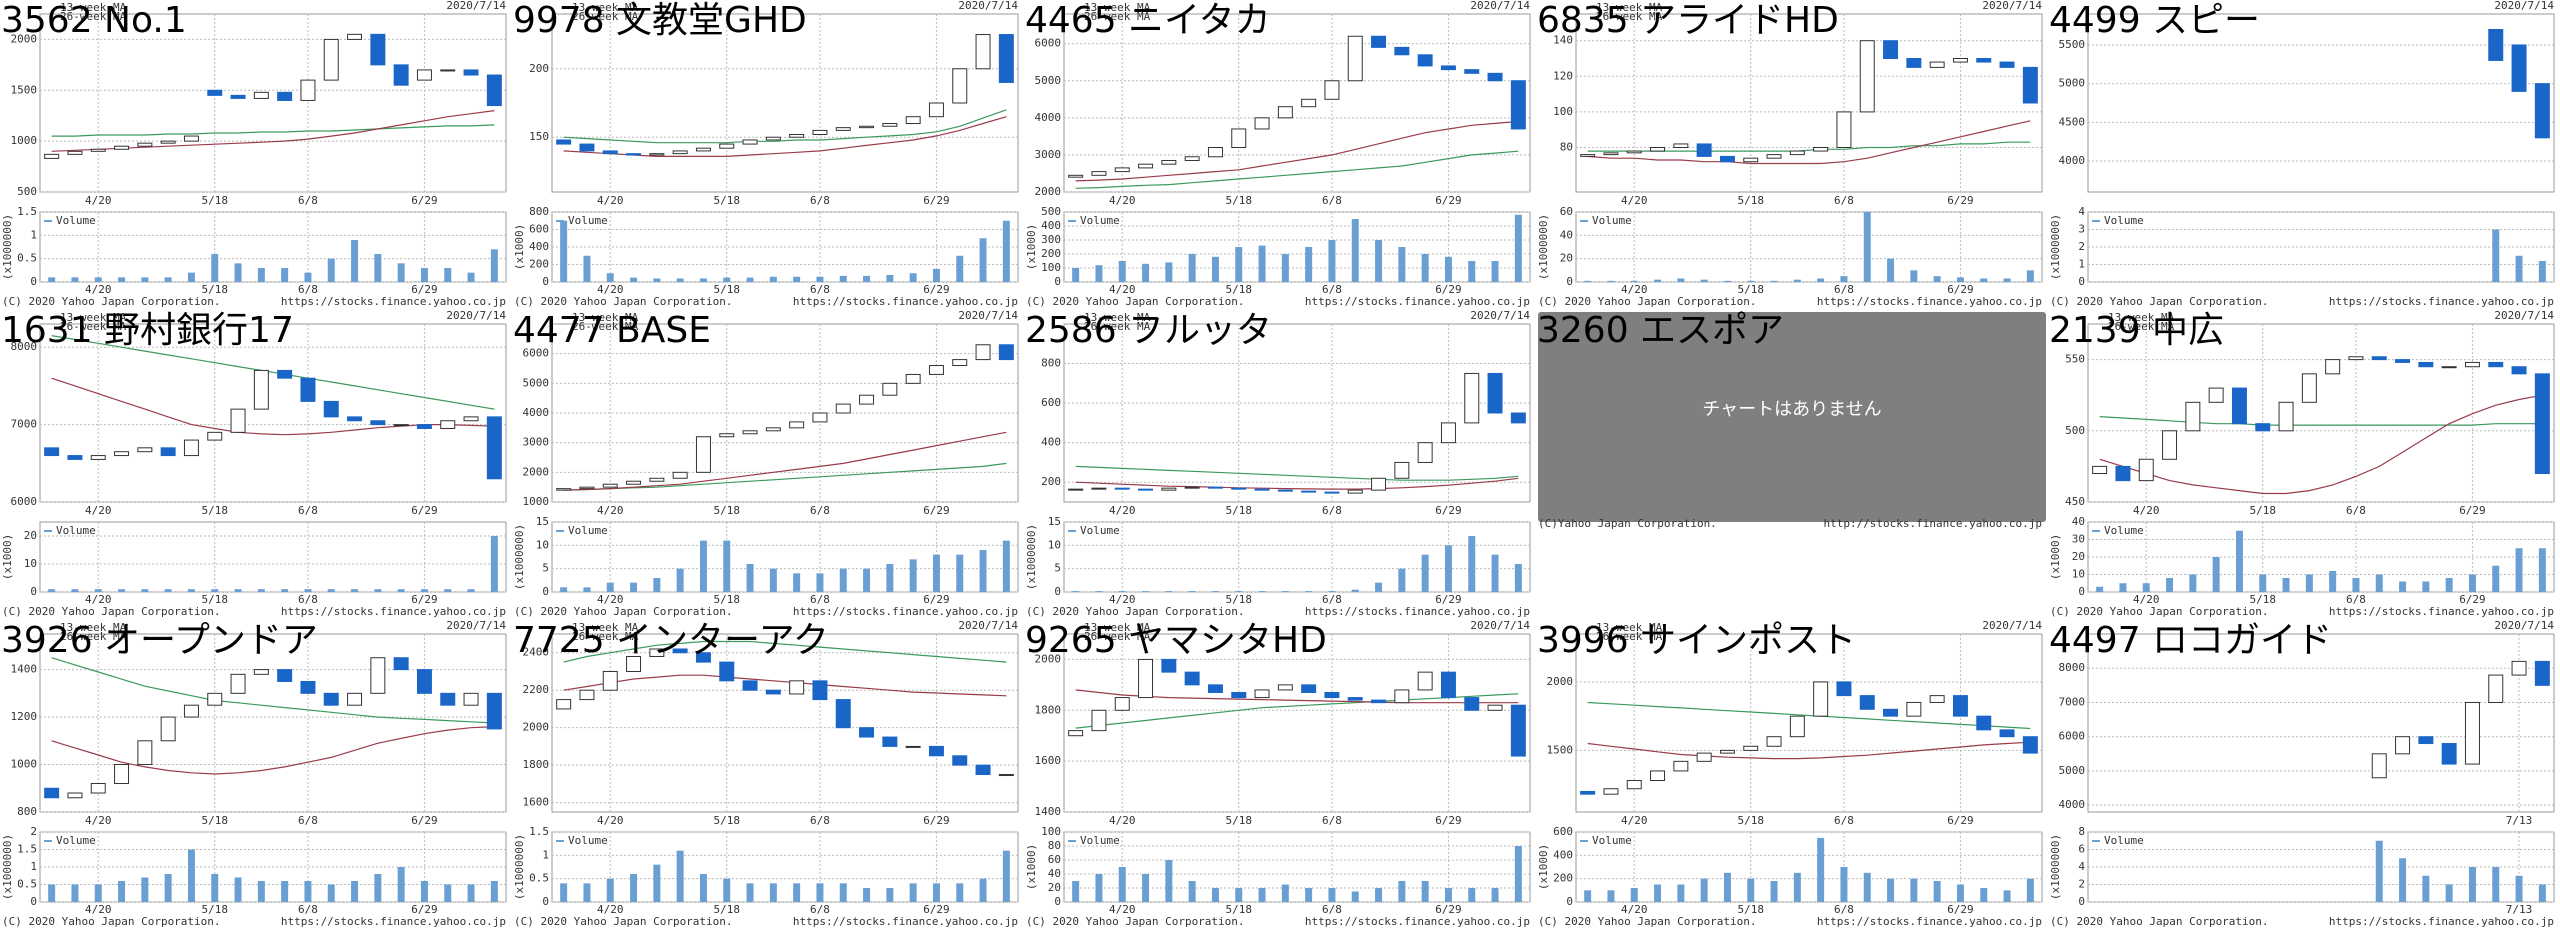 The height and width of the screenshot is (930, 2560). What do you see at coordinates (1696, 640) in the screenshot?
I see `stock-title: 3996 サインポスト` at bounding box center [1696, 640].